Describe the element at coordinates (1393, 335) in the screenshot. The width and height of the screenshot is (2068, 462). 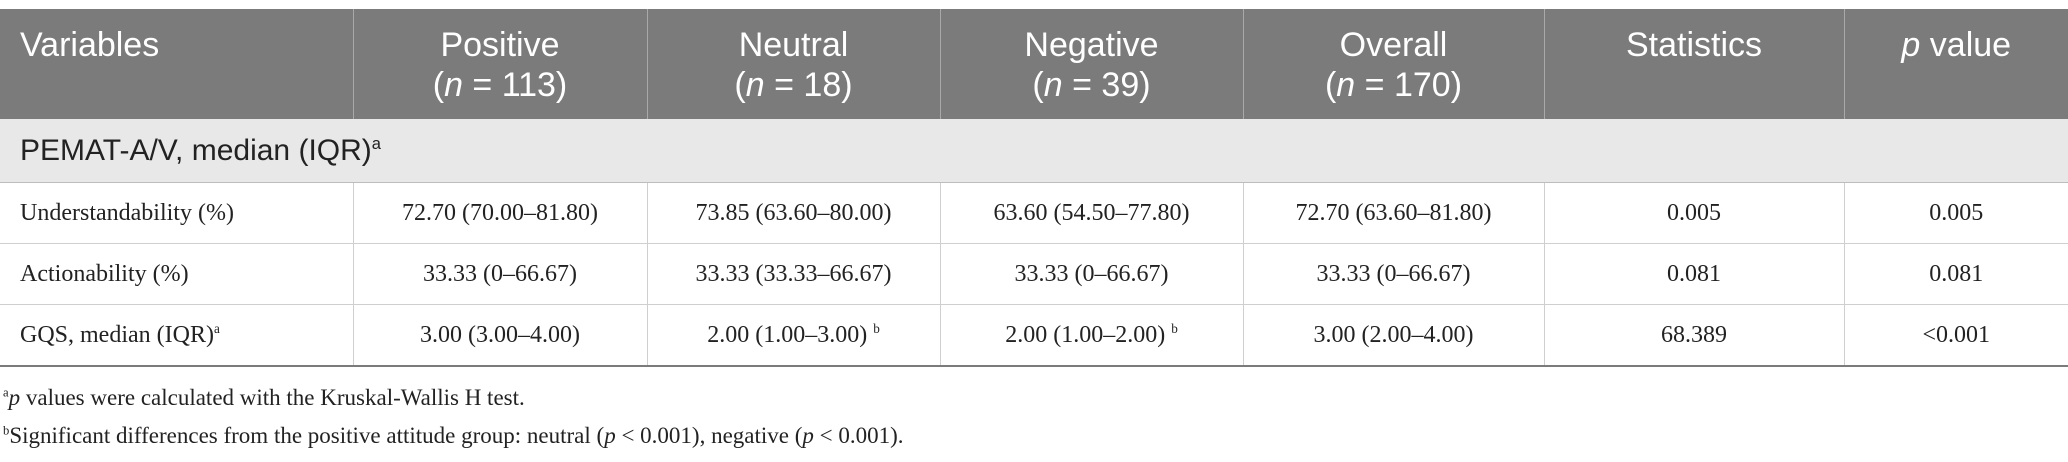
I see `cell-overall: 3.00 (2.00–4.00)` at that location.